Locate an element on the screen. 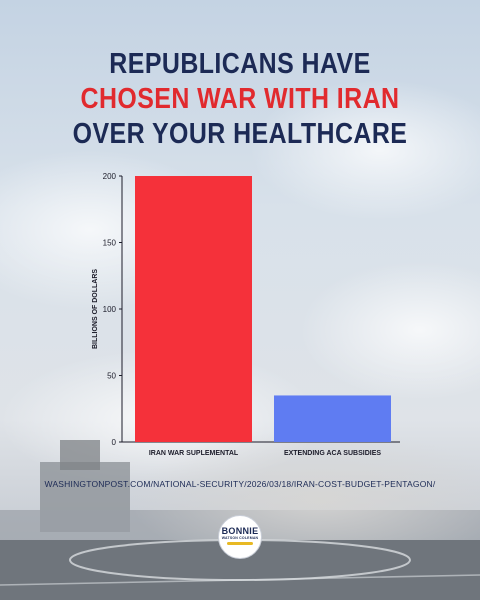 The width and height of the screenshot is (480, 600). headline-line-2: CHOSEN WAR WITH IRAN is located at coordinates (240, 99).